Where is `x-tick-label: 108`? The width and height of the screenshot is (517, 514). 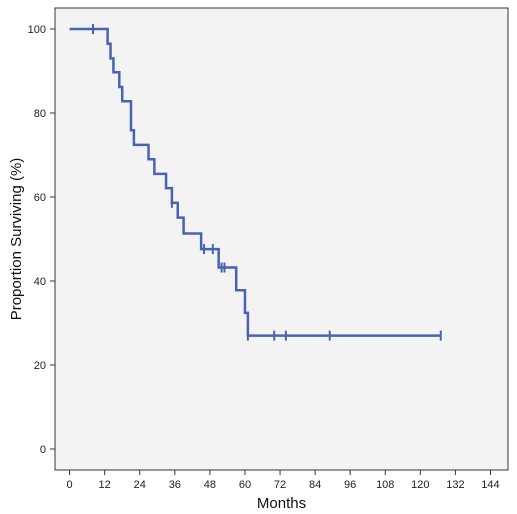
x-tick-label: 108 is located at coordinates (385, 485).